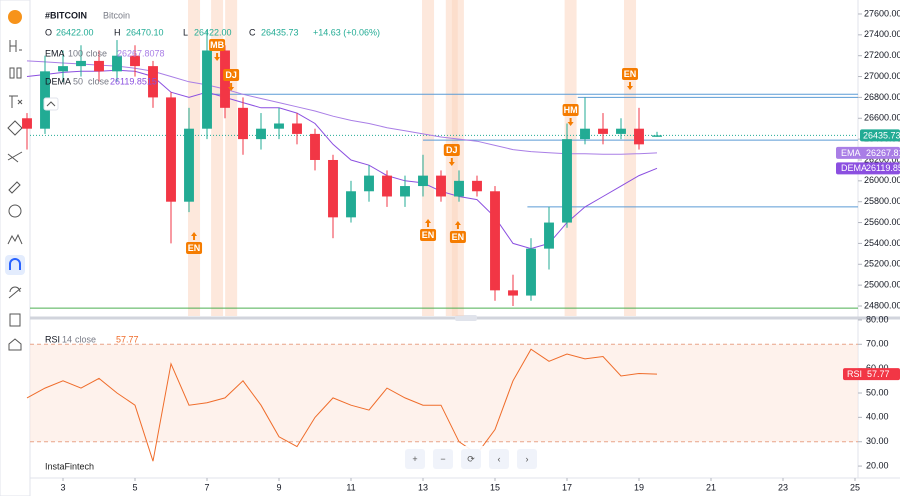 The image size is (900, 496). Describe the element at coordinates (883, 153) in the screenshot. I see `indicator-tag-value: 26267.81` at that location.